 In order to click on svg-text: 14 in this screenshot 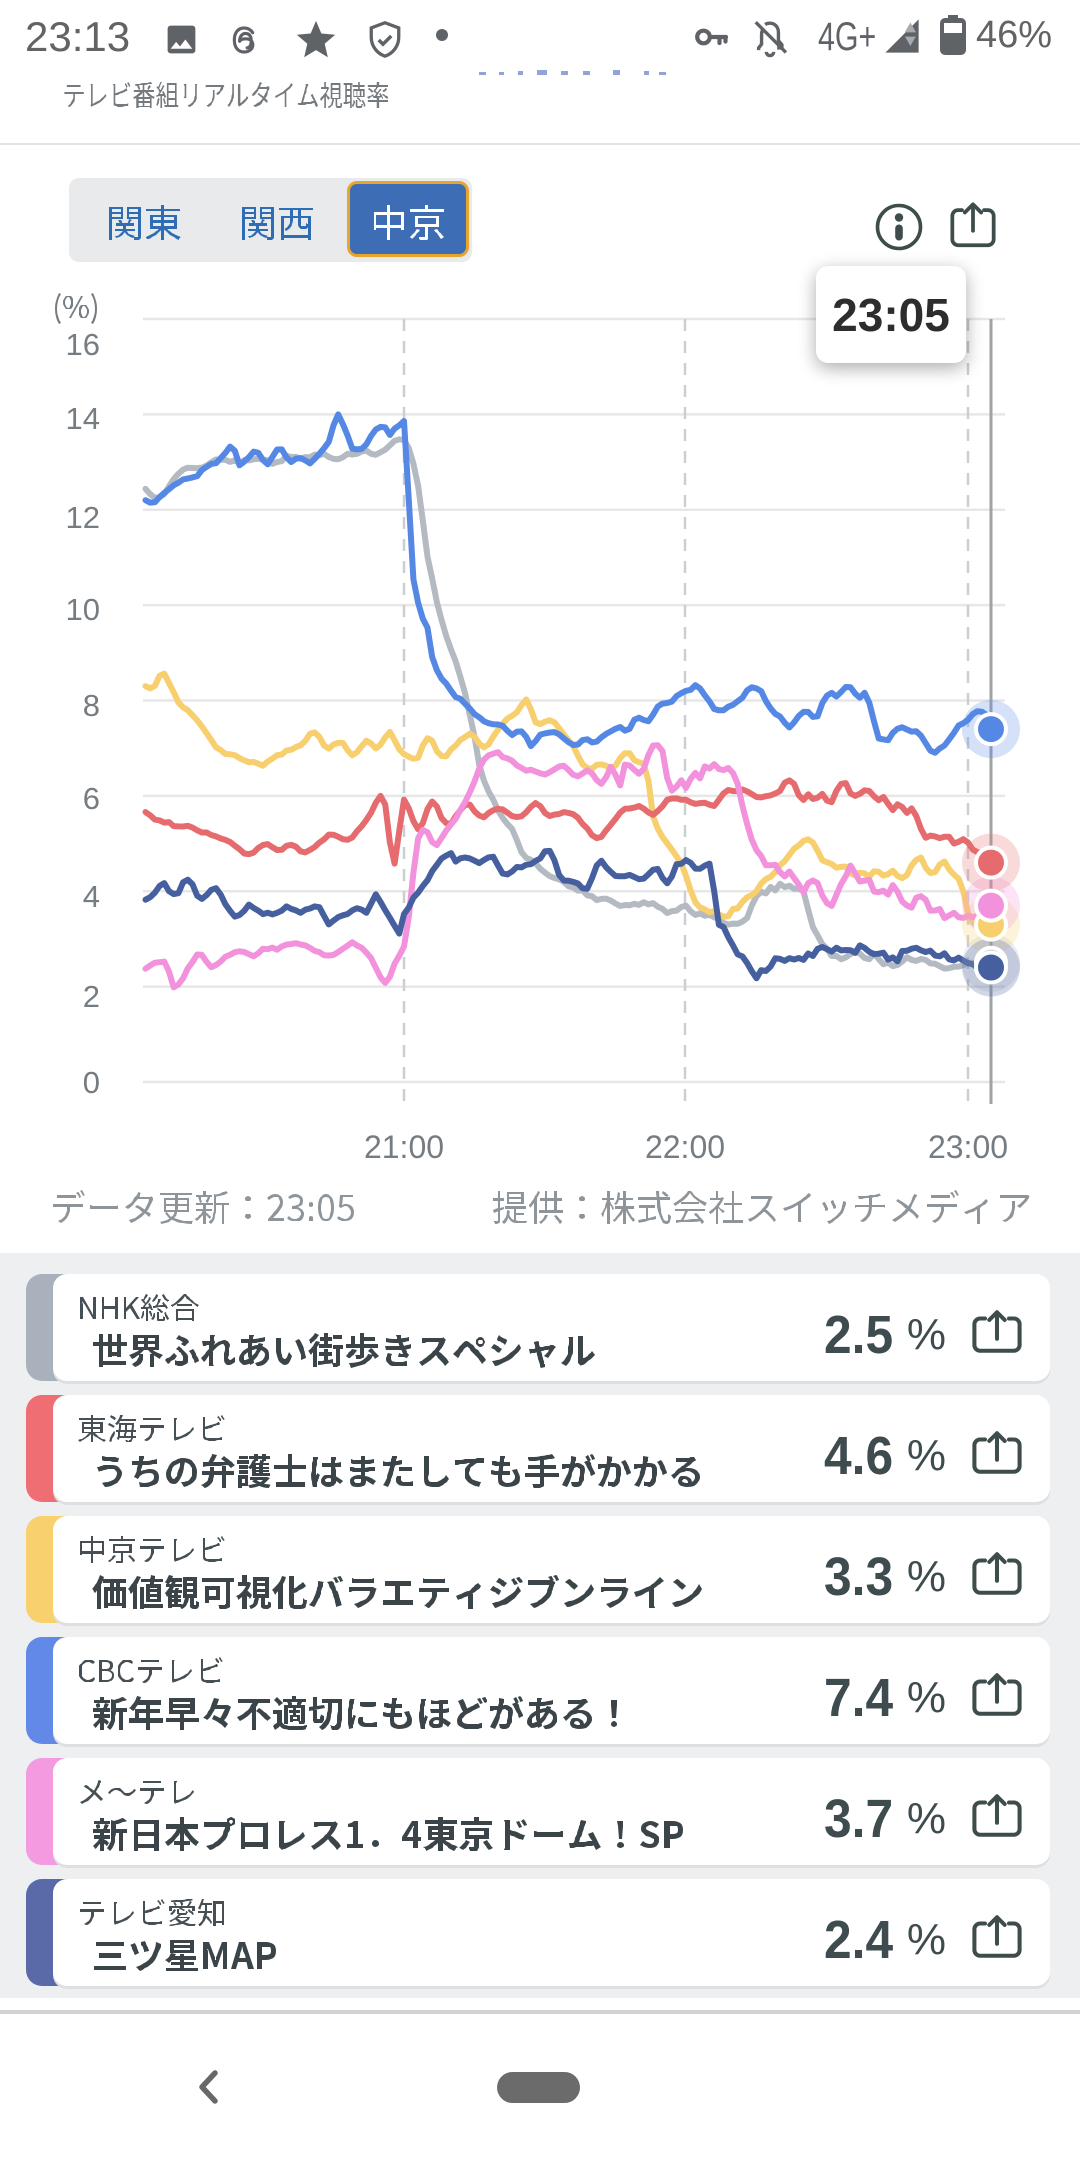, I will do `click(83, 418)`.